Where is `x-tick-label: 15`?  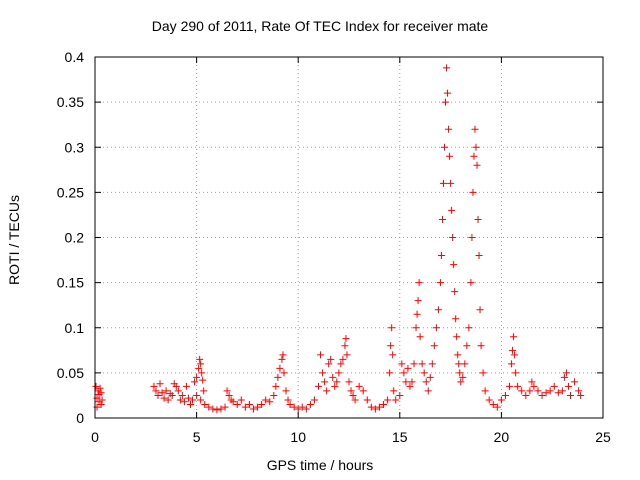 x-tick-label: 15 is located at coordinates (400, 437).